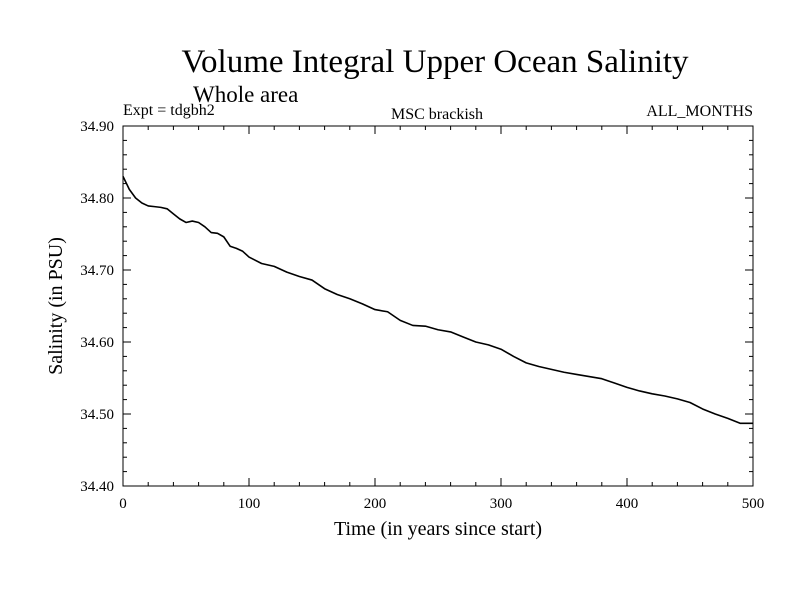 This screenshot has height=600, width=800. Describe the element at coordinates (753, 504) in the screenshot. I see `x-tick-label: 500` at that location.